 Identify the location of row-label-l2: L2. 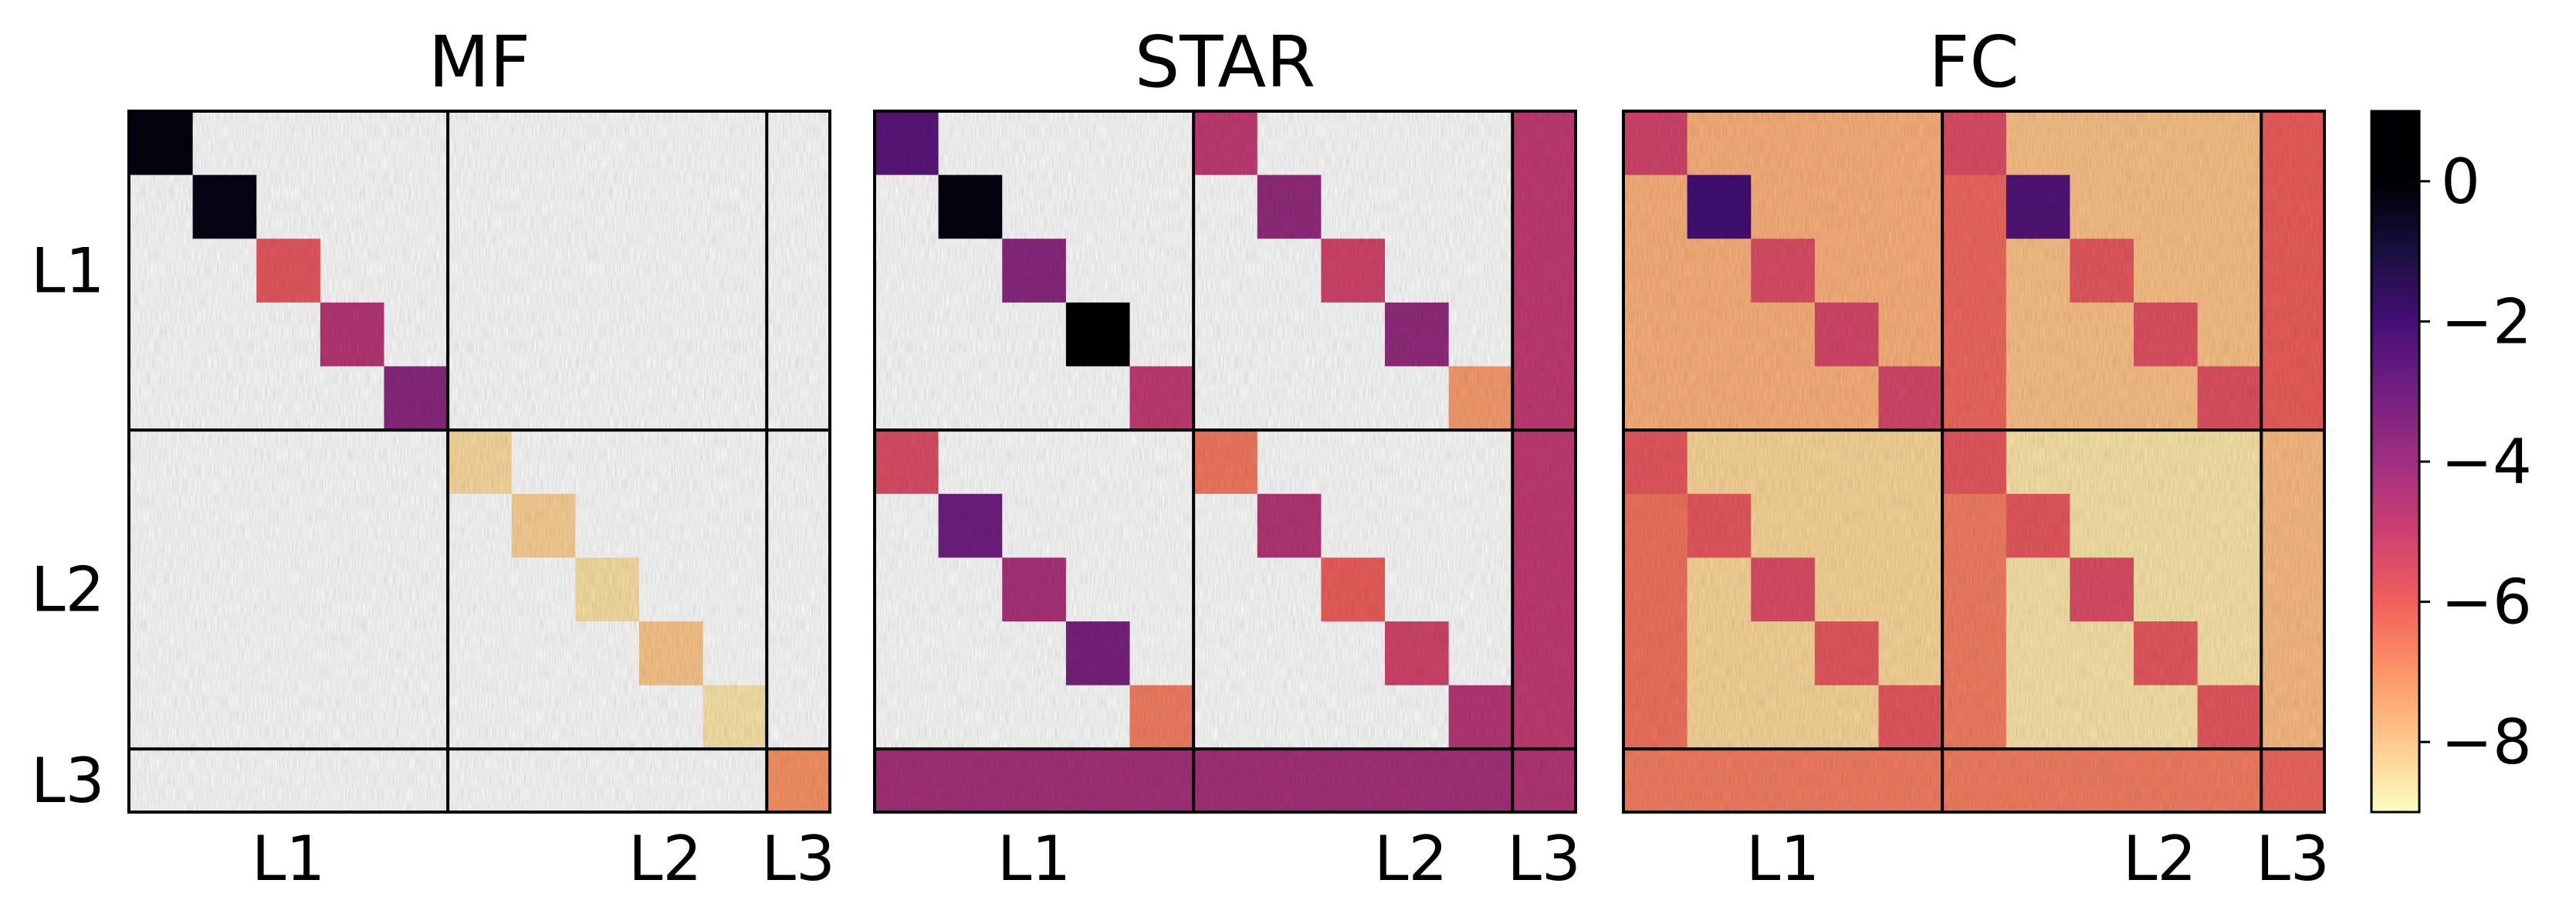
(67, 590).